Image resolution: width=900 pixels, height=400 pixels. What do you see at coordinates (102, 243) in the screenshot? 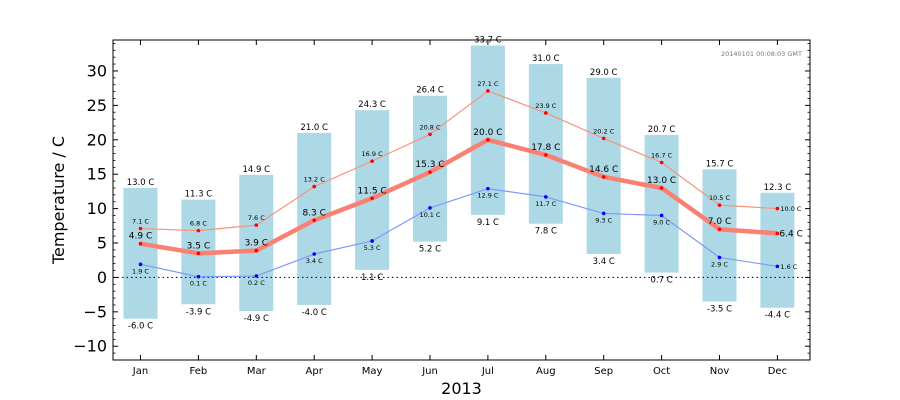
I see `y-tick-label: 5` at bounding box center [102, 243].